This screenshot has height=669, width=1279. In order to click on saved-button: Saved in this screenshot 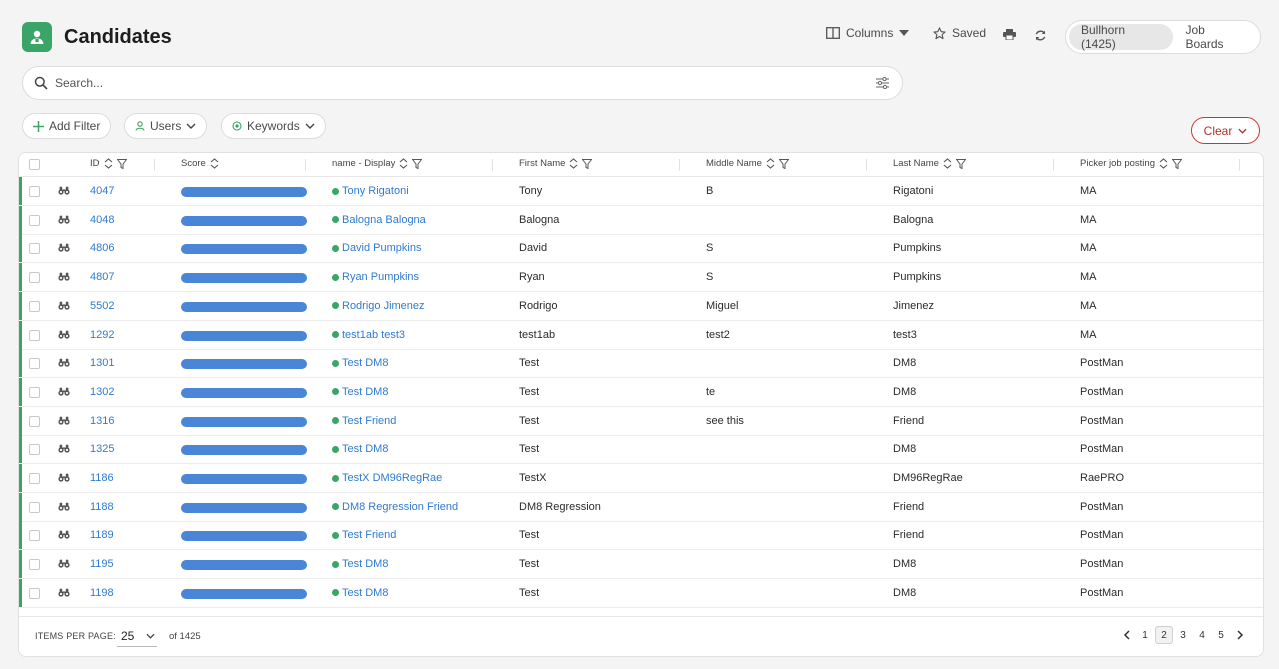, I will do `click(959, 33)`.